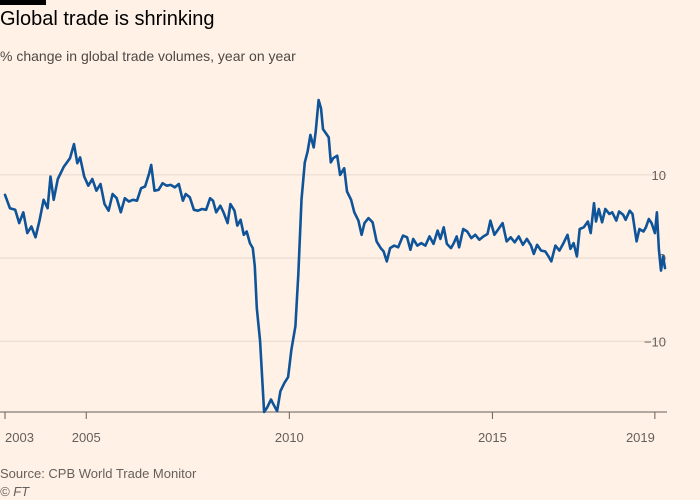  Describe the element at coordinates (655, 341) in the screenshot. I see `y-tick-label-2: −10` at that location.